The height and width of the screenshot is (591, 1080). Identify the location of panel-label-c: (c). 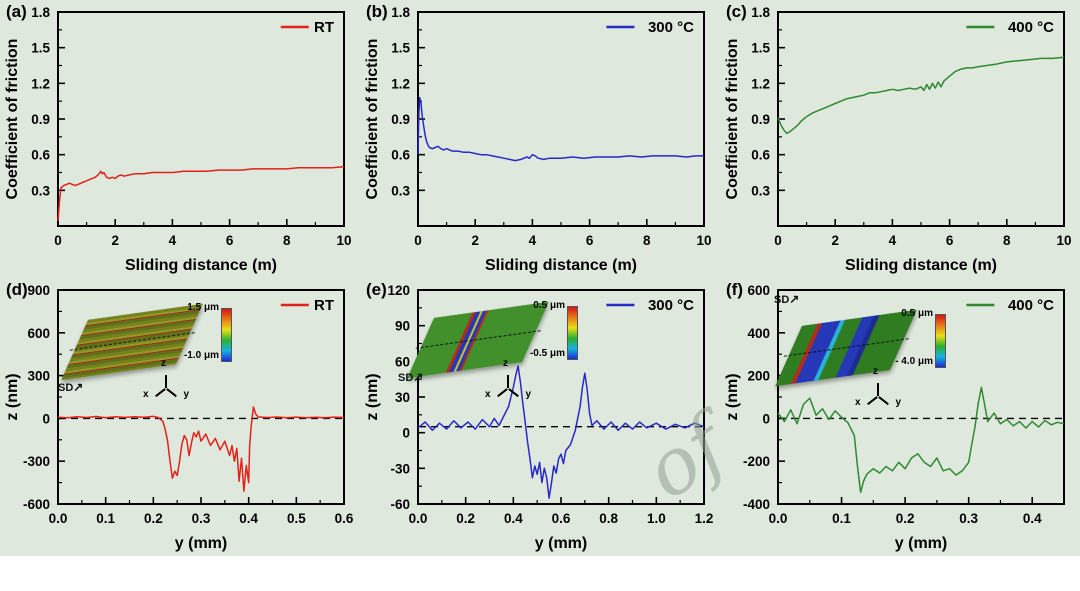
(736, 11).